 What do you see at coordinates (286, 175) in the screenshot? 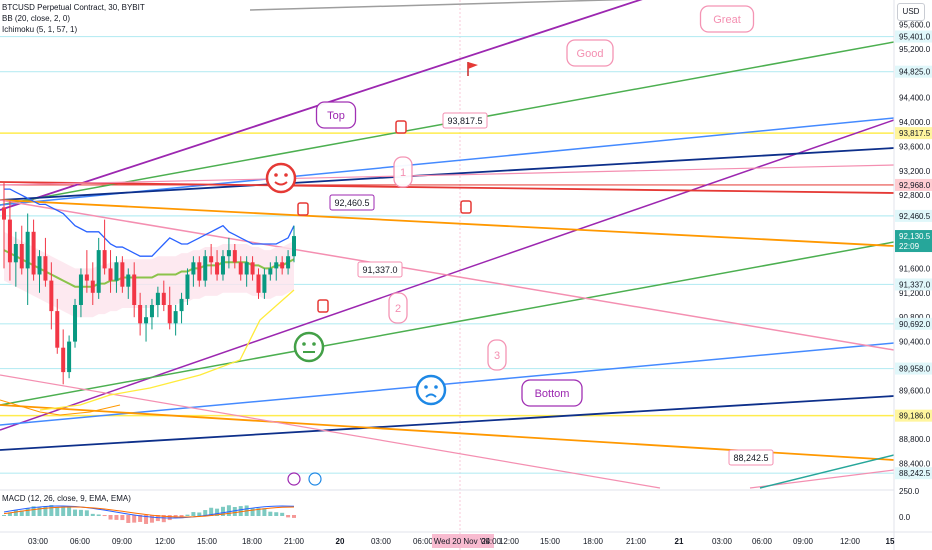
I see `happy-face-icon-eye-right` at bounding box center [286, 175].